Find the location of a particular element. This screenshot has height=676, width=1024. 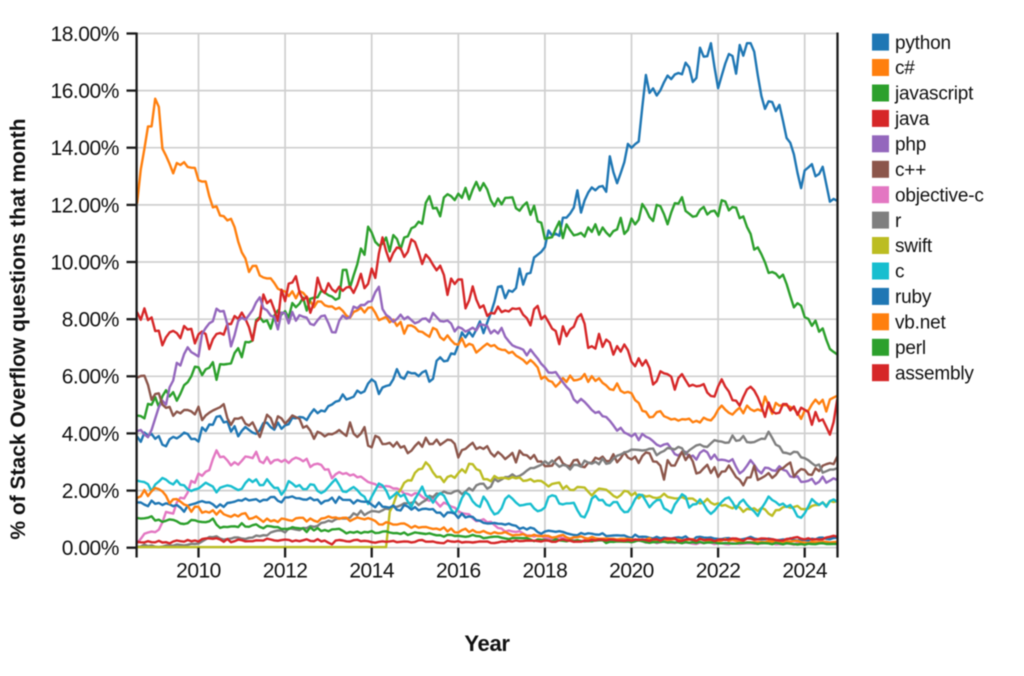

svg-text: perl is located at coordinates (910, 348).